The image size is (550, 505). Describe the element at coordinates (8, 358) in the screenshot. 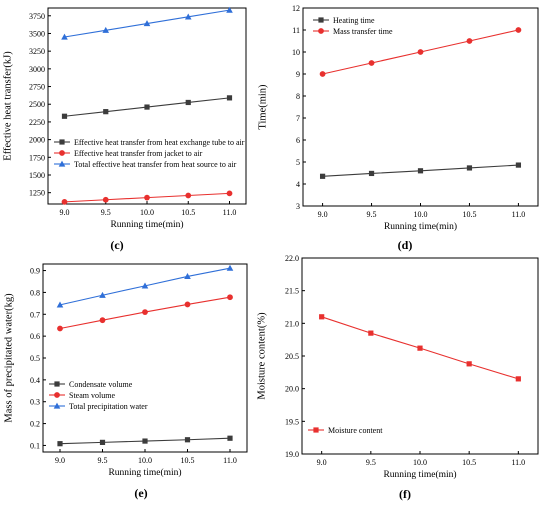

I see `y-axis-title: Mass of precipitated water(kg)` at that location.